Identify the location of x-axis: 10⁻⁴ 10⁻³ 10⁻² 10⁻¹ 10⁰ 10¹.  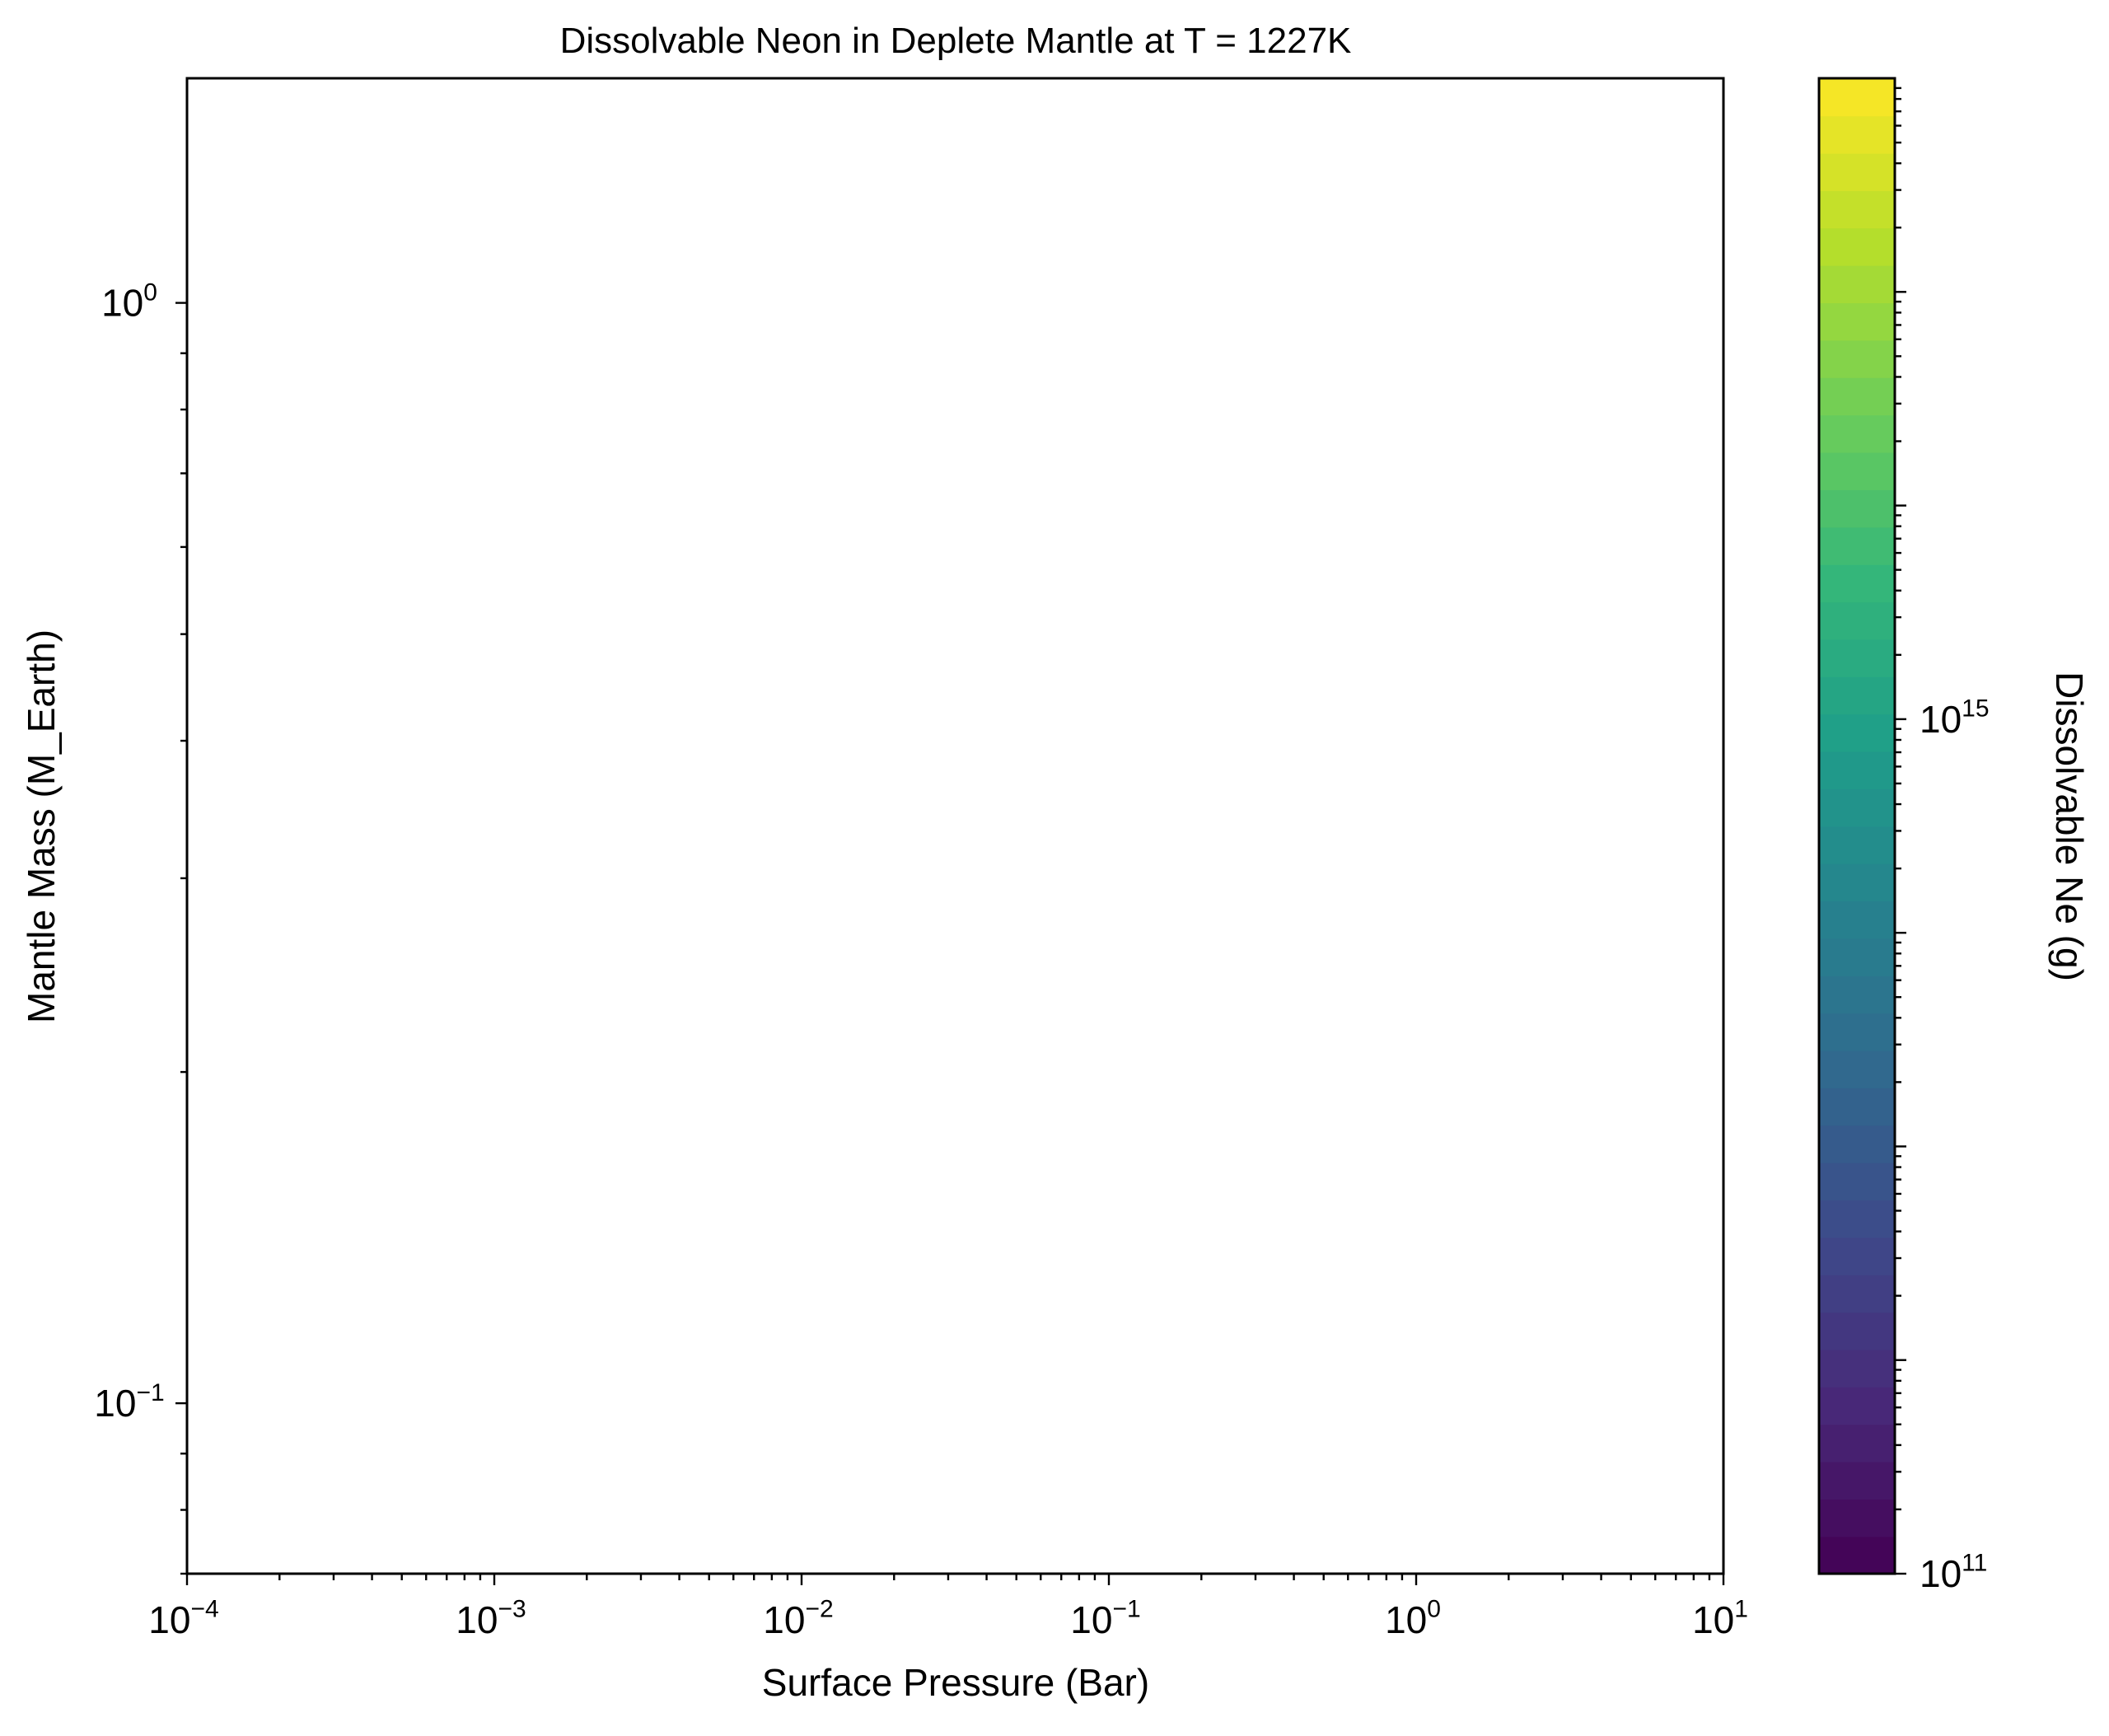
(948, 1607).